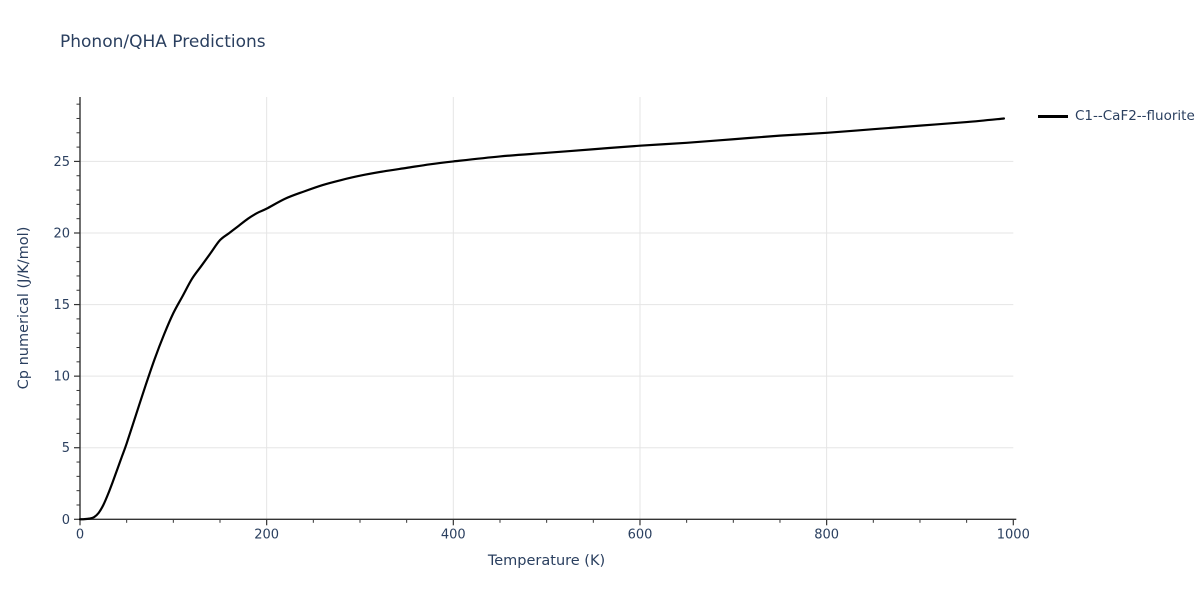 This screenshot has height=600, width=1200. What do you see at coordinates (80, 534) in the screenshot?
I see `x-tick-label: 0` at bounding box center [80, 534].